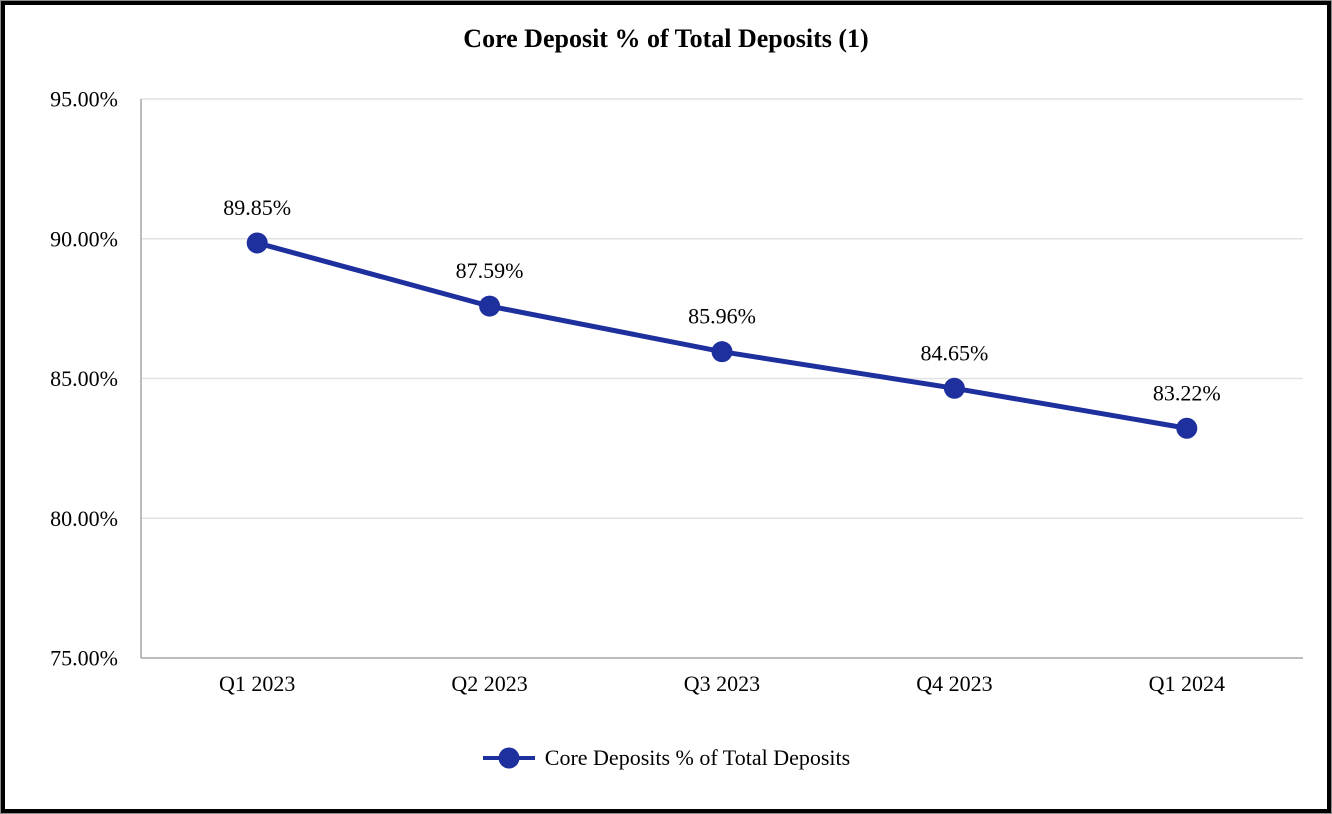  Describe the element at coordinates (84, 99) in the screenshot. I see `y-axis-tick-label: 95.00%` at that location.